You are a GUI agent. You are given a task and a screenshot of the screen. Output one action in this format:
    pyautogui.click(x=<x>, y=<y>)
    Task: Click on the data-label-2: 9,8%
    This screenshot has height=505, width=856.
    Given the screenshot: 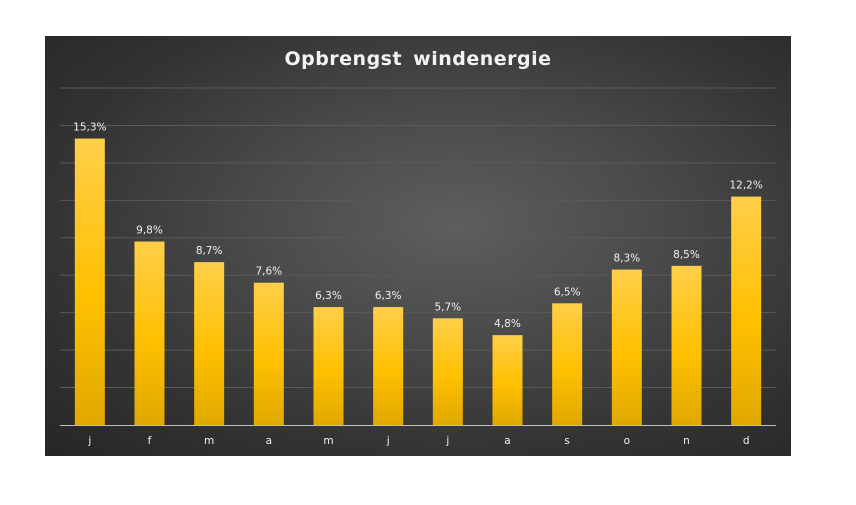 What is the action you would take?
    pyautogui.click(x=149, y=231)
    